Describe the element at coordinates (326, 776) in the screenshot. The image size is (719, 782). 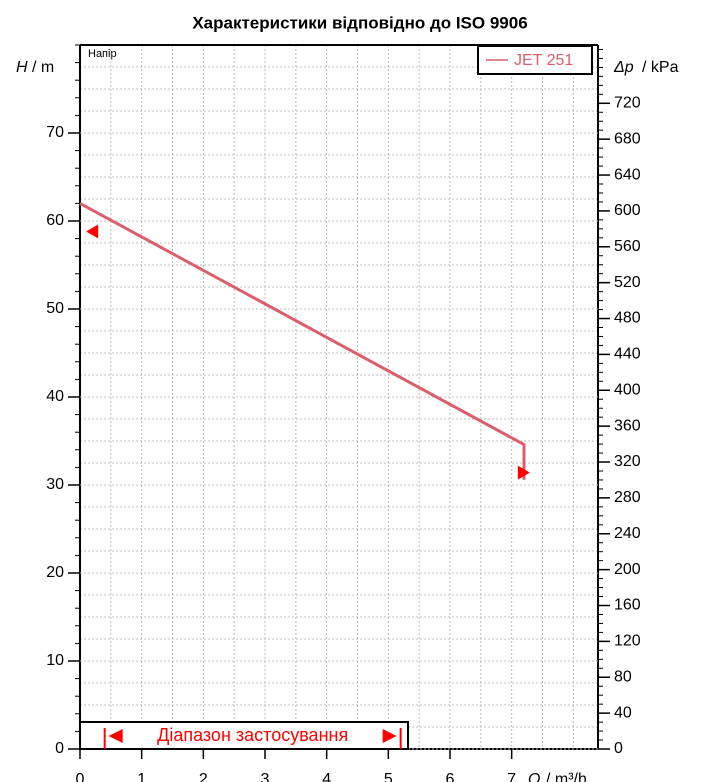
I see `x-tick-label: 4` at that location.